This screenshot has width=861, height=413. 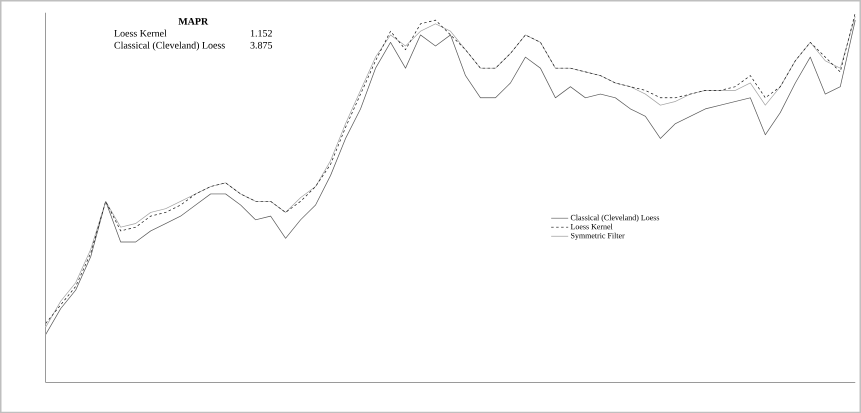 What do you see at coordinates (140, 33) in the screenshot?
I see `annotation: Loess Kernel` at bounding box center [140, 33].